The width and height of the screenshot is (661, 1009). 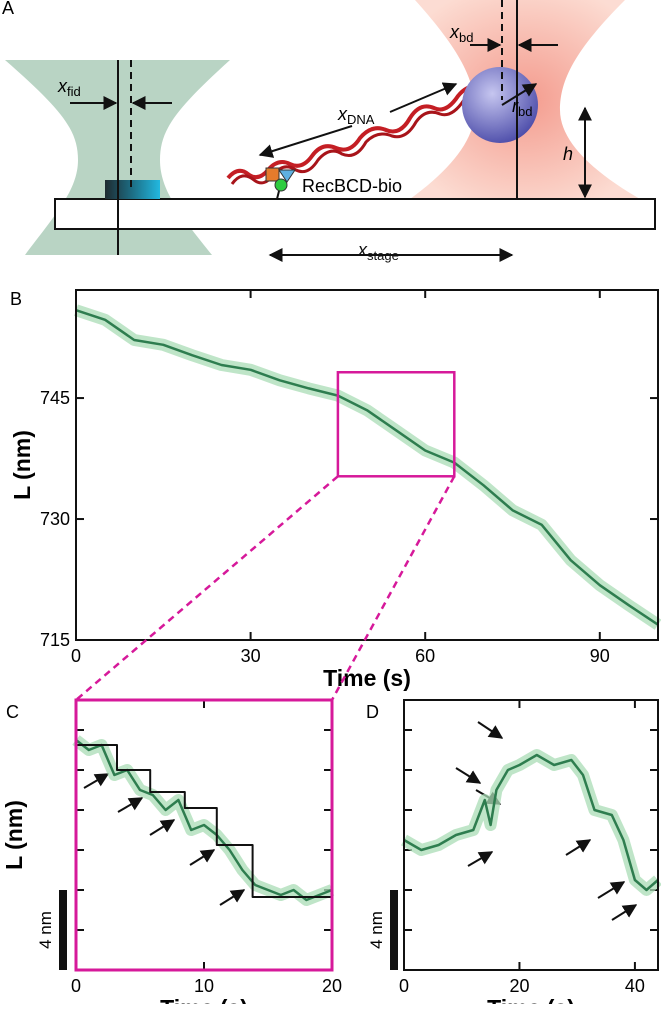 What do you see at coordinates (425, 656) in the screenshot?
I see `x-tick-label: 60` at bounding box center [425, 656].